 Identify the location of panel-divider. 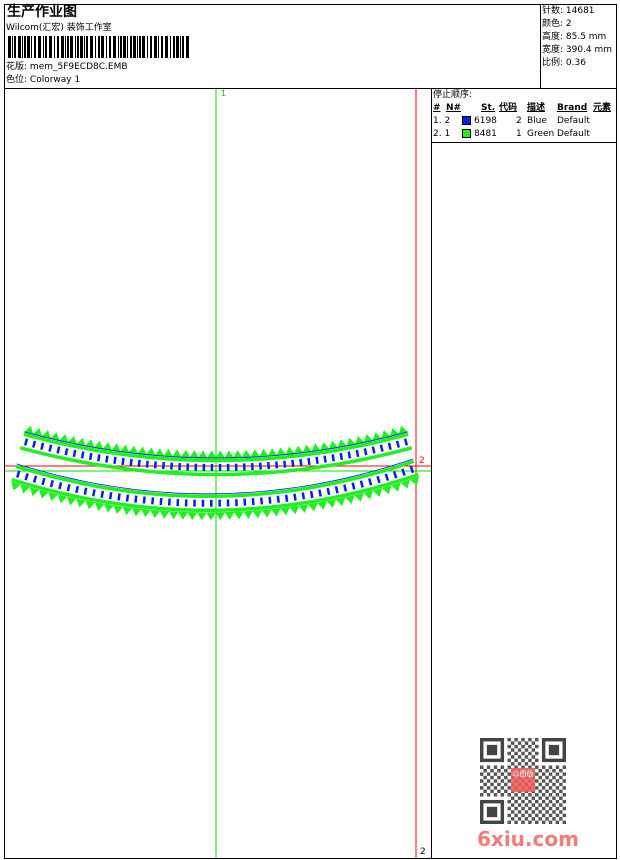
(431, 473).